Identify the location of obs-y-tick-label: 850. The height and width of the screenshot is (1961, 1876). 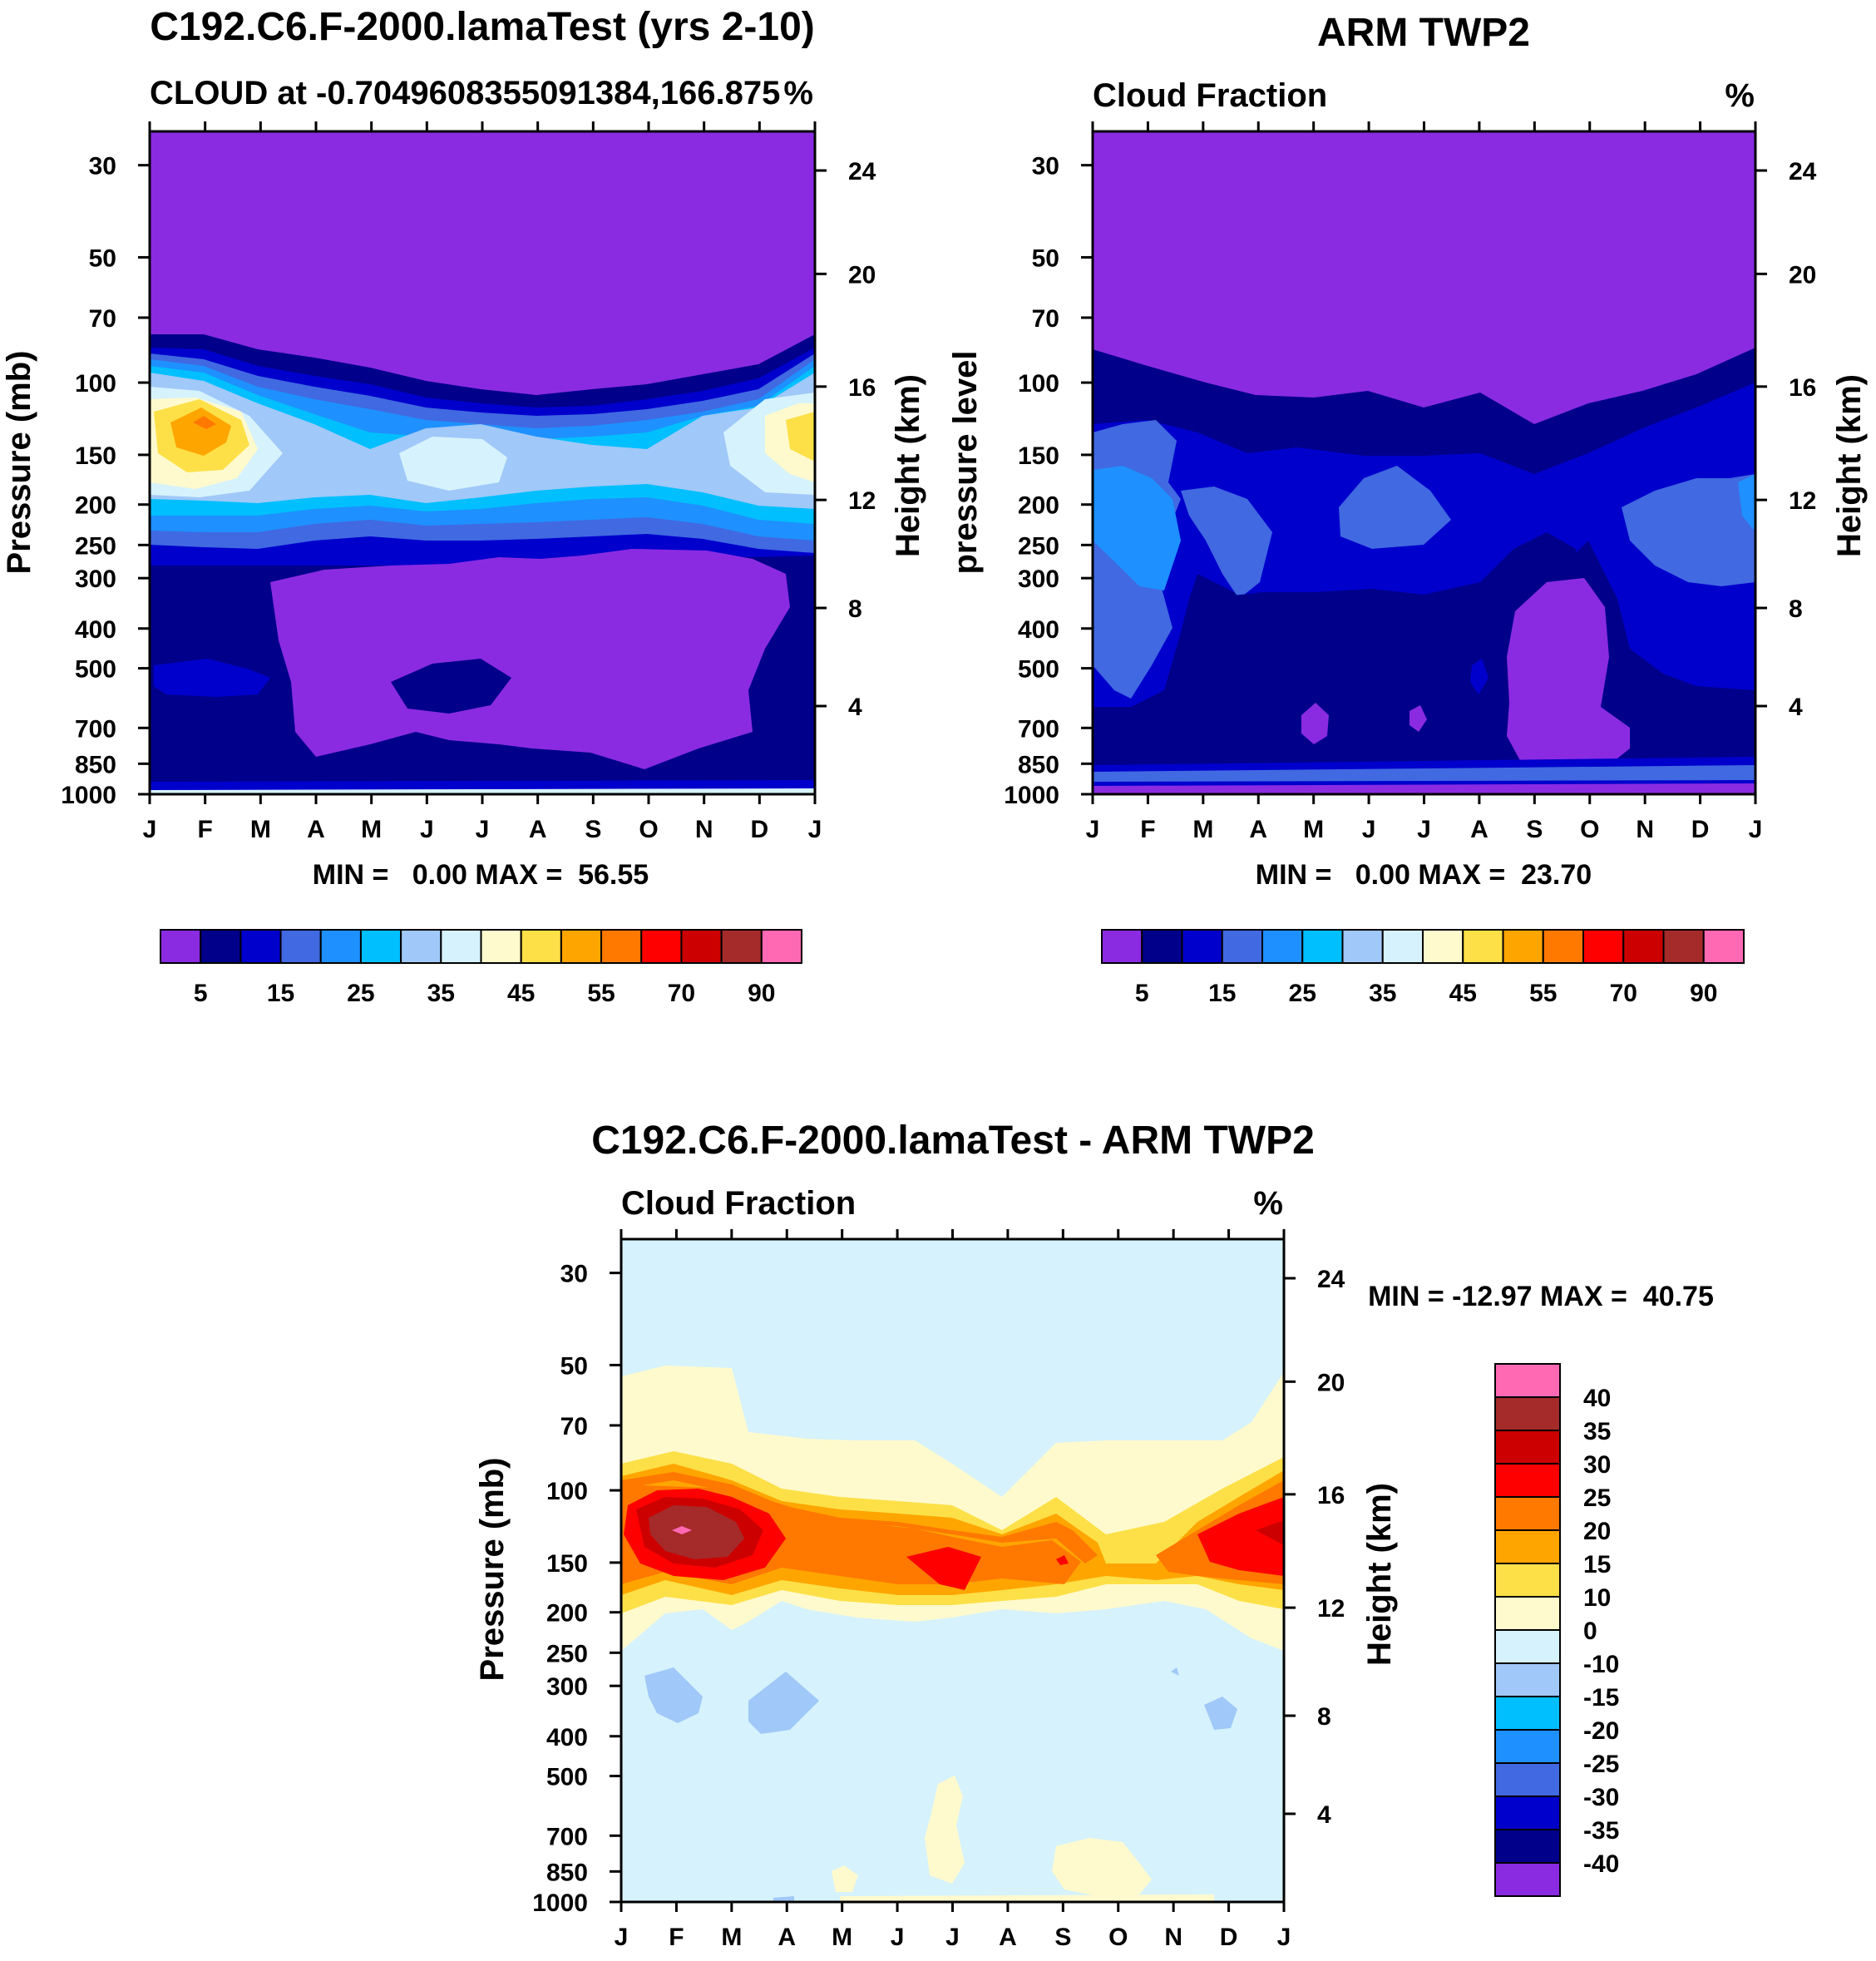
(1038, 764).